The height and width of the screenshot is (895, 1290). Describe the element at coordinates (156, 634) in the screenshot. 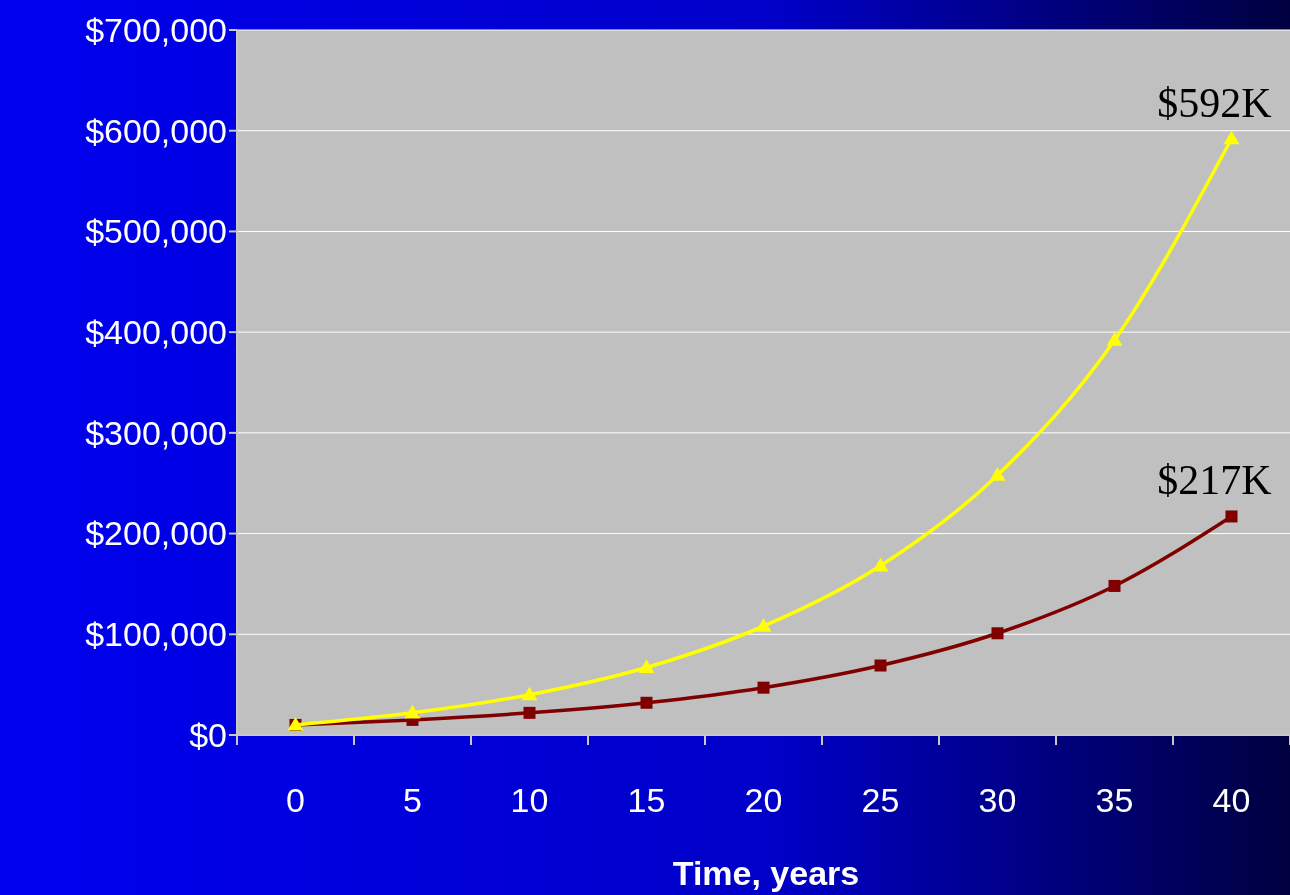

I see `y-tick-label: $100,000` at that location.